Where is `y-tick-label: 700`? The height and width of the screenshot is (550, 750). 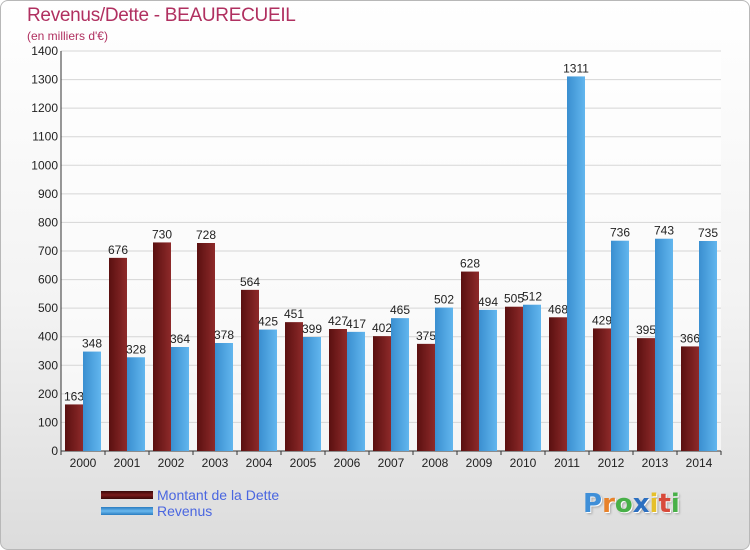
y-tick-label: 700 is located at coordinates (48, 251).